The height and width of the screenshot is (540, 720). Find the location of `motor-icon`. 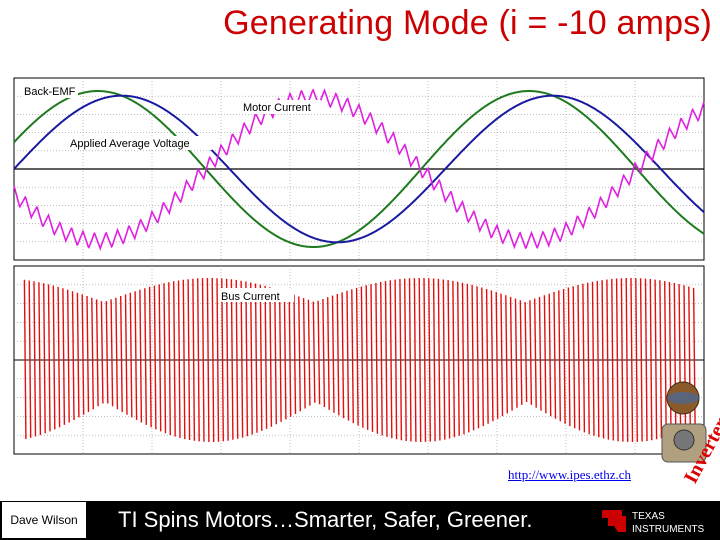

motor-icon is located at coordinates (684, 440).